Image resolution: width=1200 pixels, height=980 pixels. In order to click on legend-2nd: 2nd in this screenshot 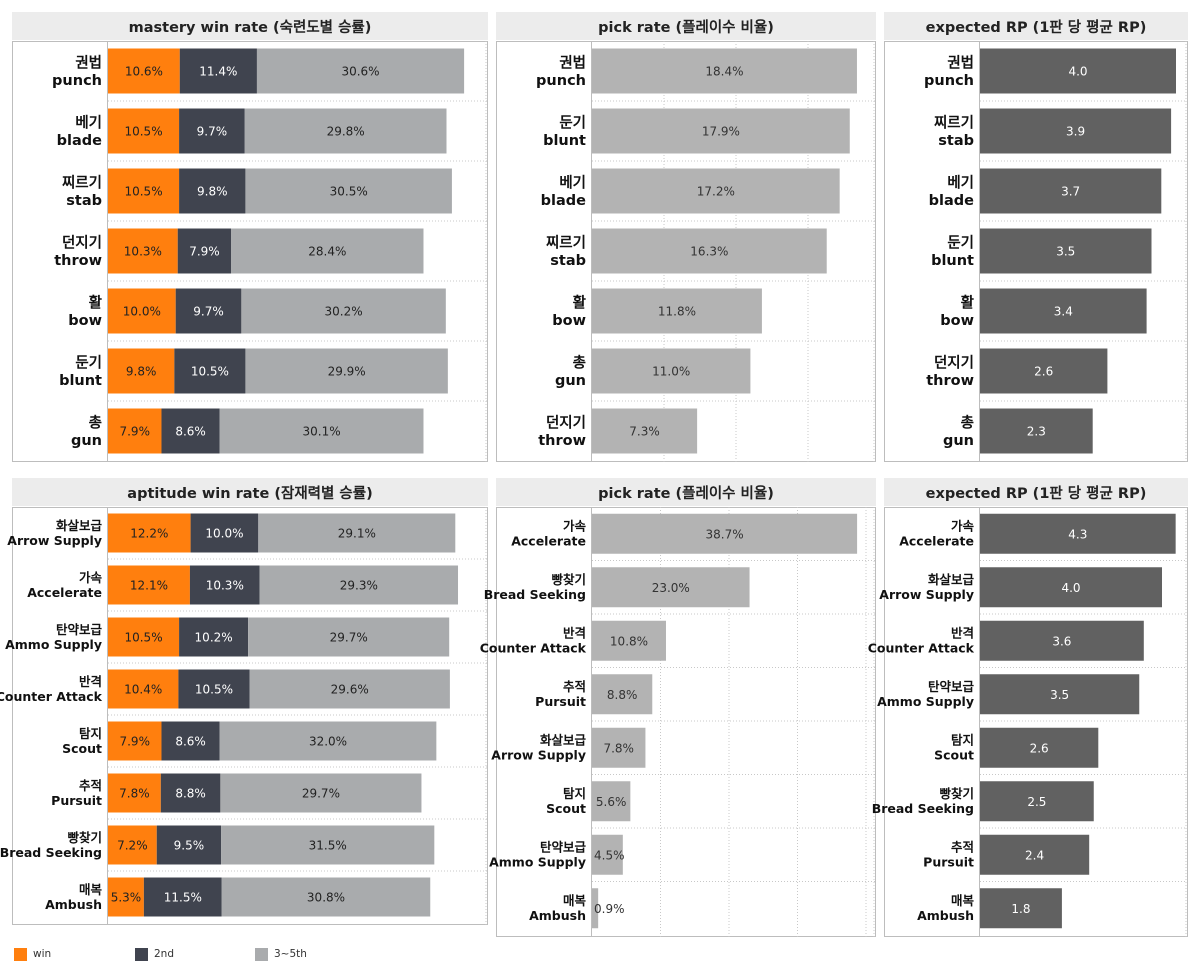, I will do `click(154, 954)`.